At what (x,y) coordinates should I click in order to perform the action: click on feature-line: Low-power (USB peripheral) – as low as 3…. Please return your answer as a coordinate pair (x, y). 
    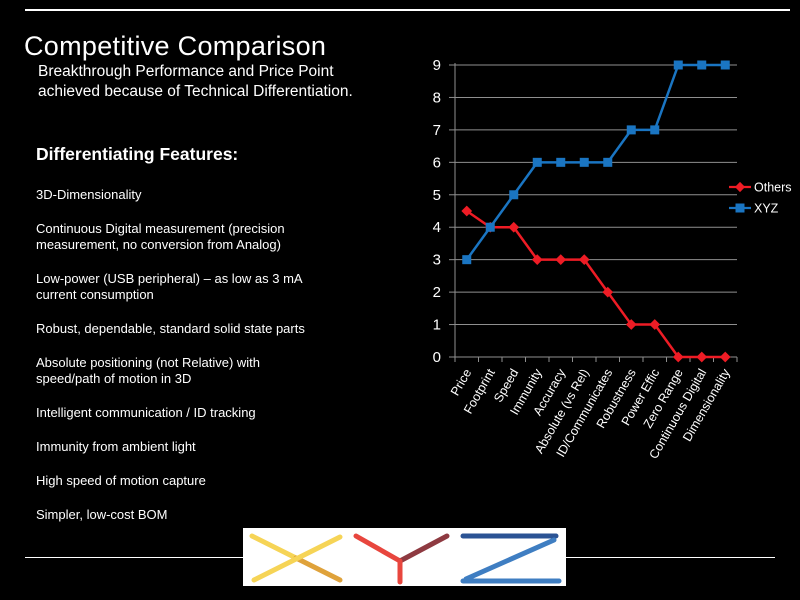
    Looking at the image, I should click on (169, 278).